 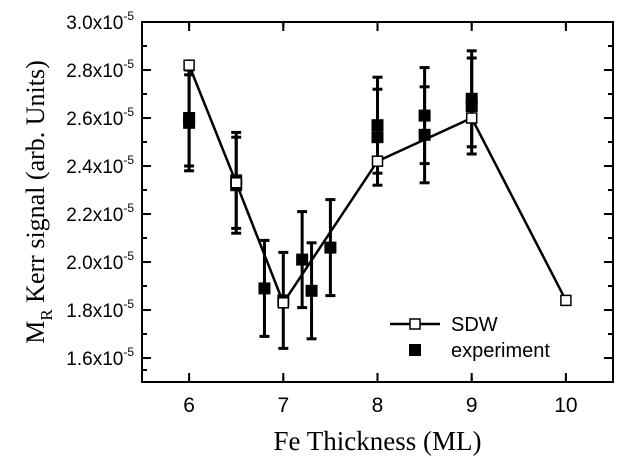 What do you see at coordinates (415, 350) in the screenshot?
I see `legend-experiment-marker` at bounding box center [415, 350].